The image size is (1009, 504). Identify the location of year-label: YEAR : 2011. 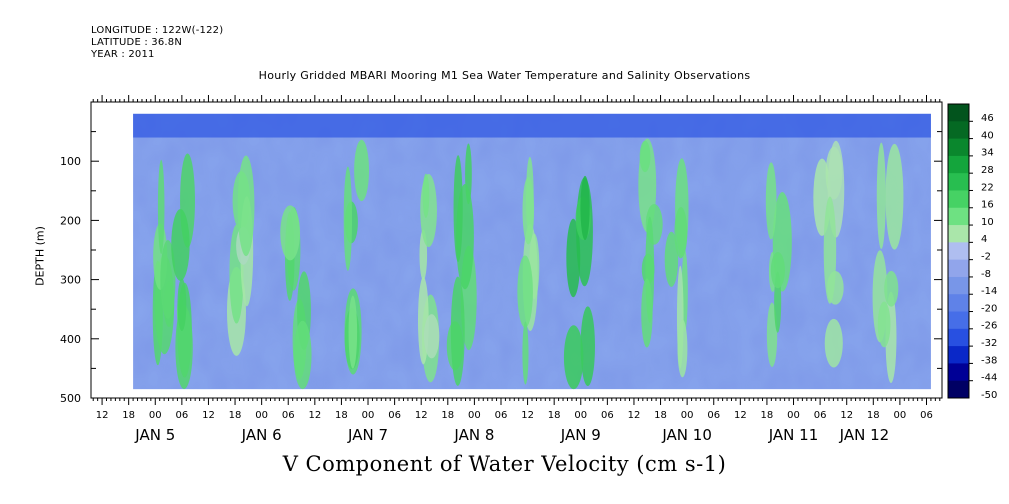
(123, 54).